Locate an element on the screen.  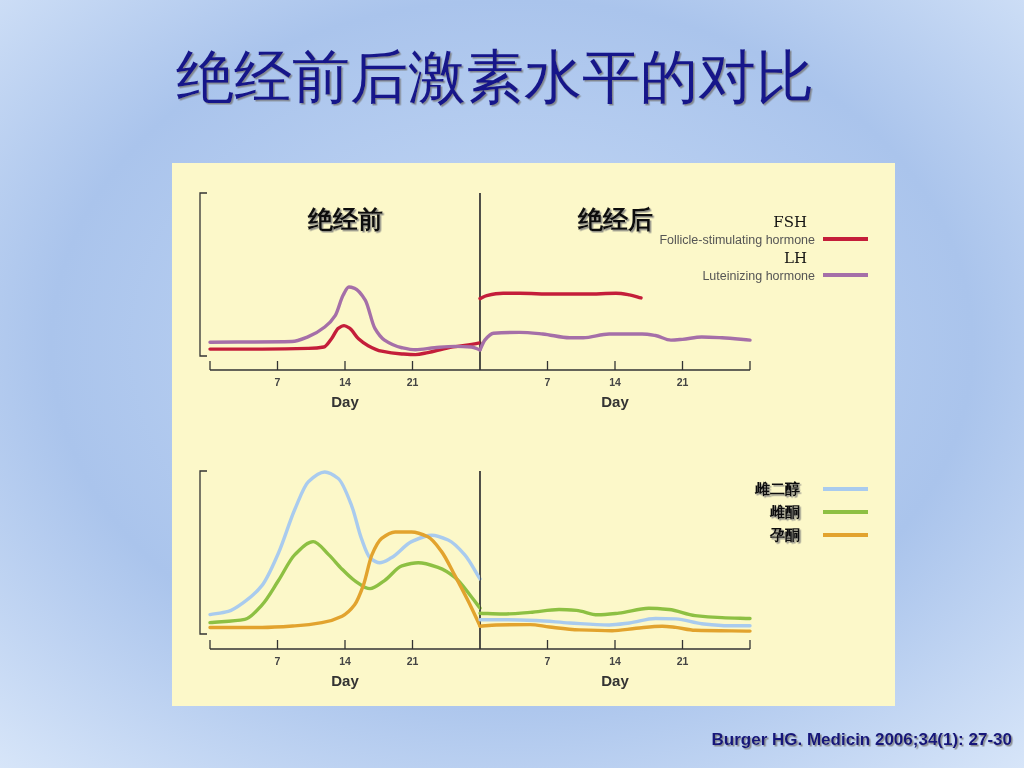
text: FSH is located at coordinates (790, 222).